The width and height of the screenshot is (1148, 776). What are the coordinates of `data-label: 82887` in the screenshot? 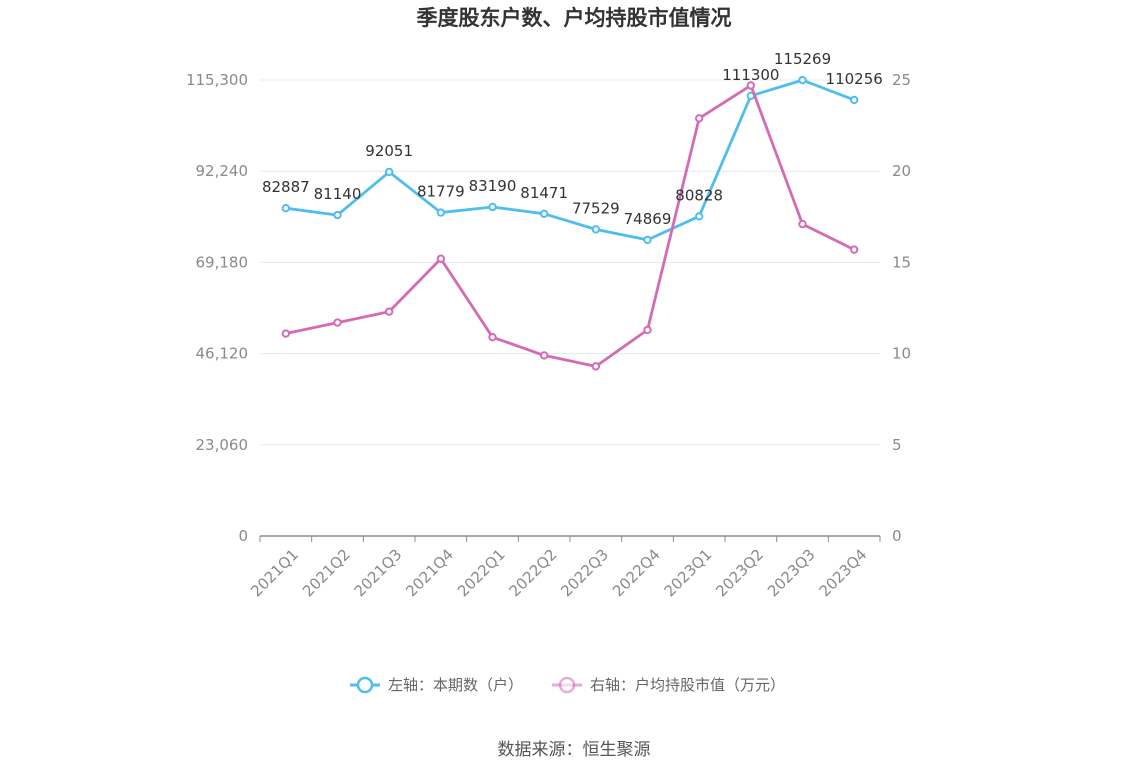 It's located at (286, 187).